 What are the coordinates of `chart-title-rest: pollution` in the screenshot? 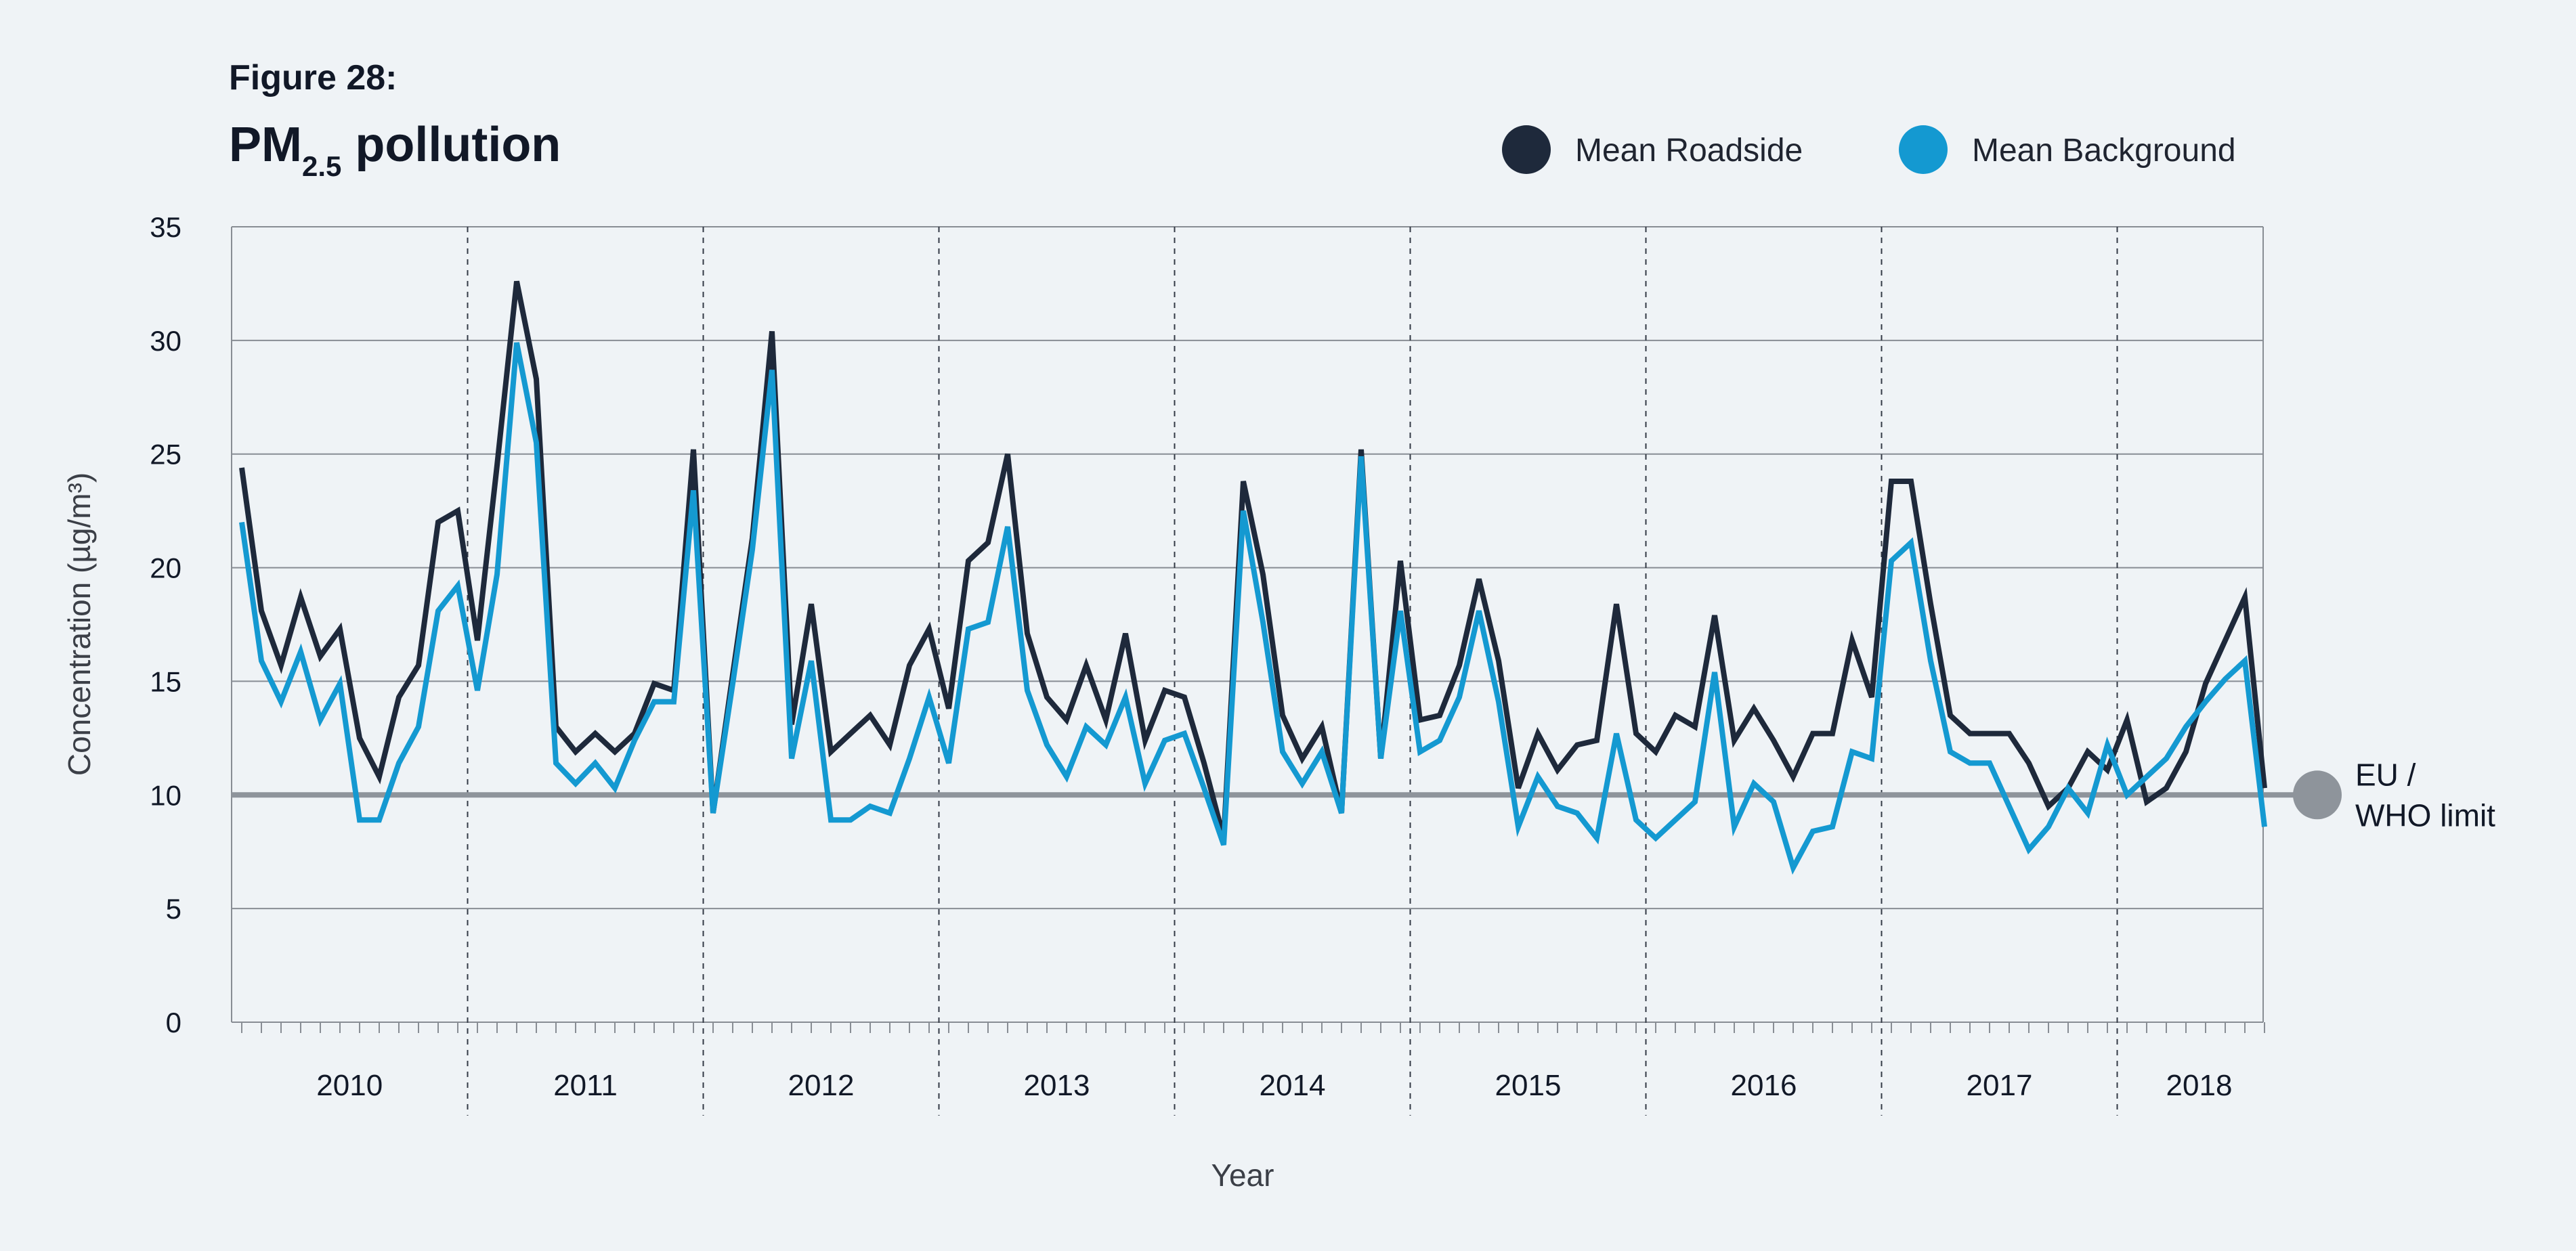 It's located at (451, 145).